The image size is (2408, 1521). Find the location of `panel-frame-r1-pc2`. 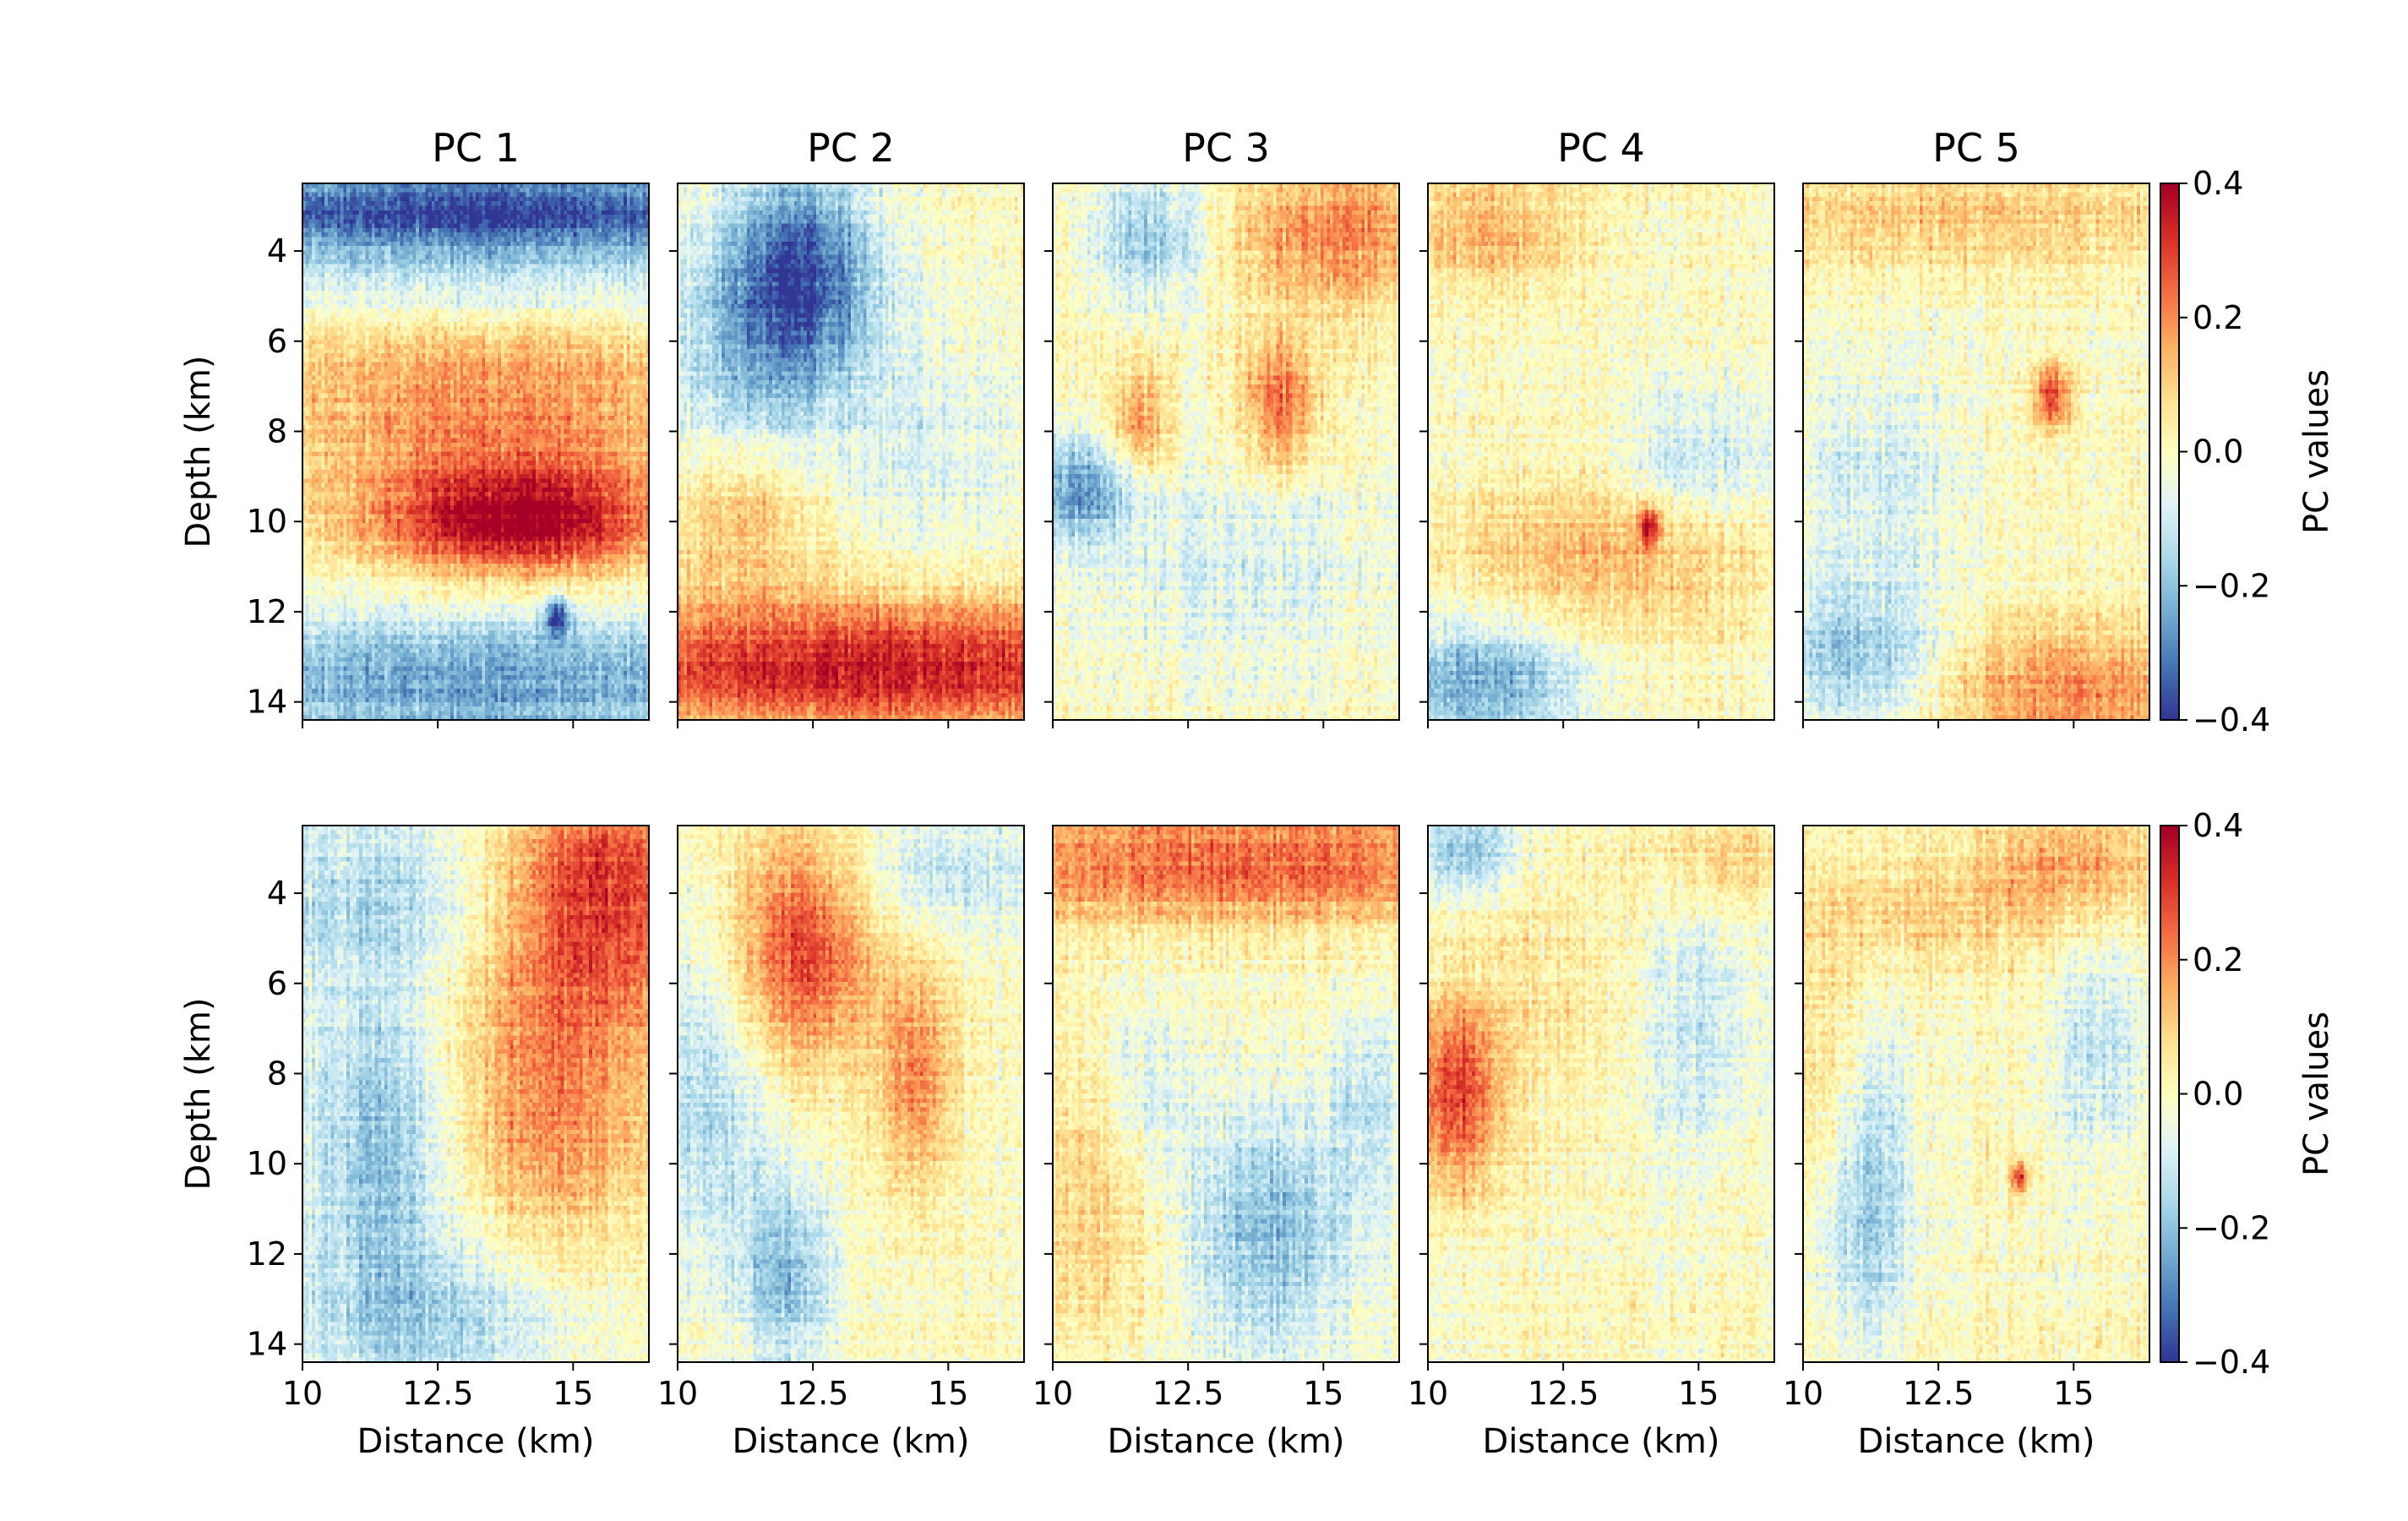

panel-frame-r1-pc2 is located at coordinates (851, 452).